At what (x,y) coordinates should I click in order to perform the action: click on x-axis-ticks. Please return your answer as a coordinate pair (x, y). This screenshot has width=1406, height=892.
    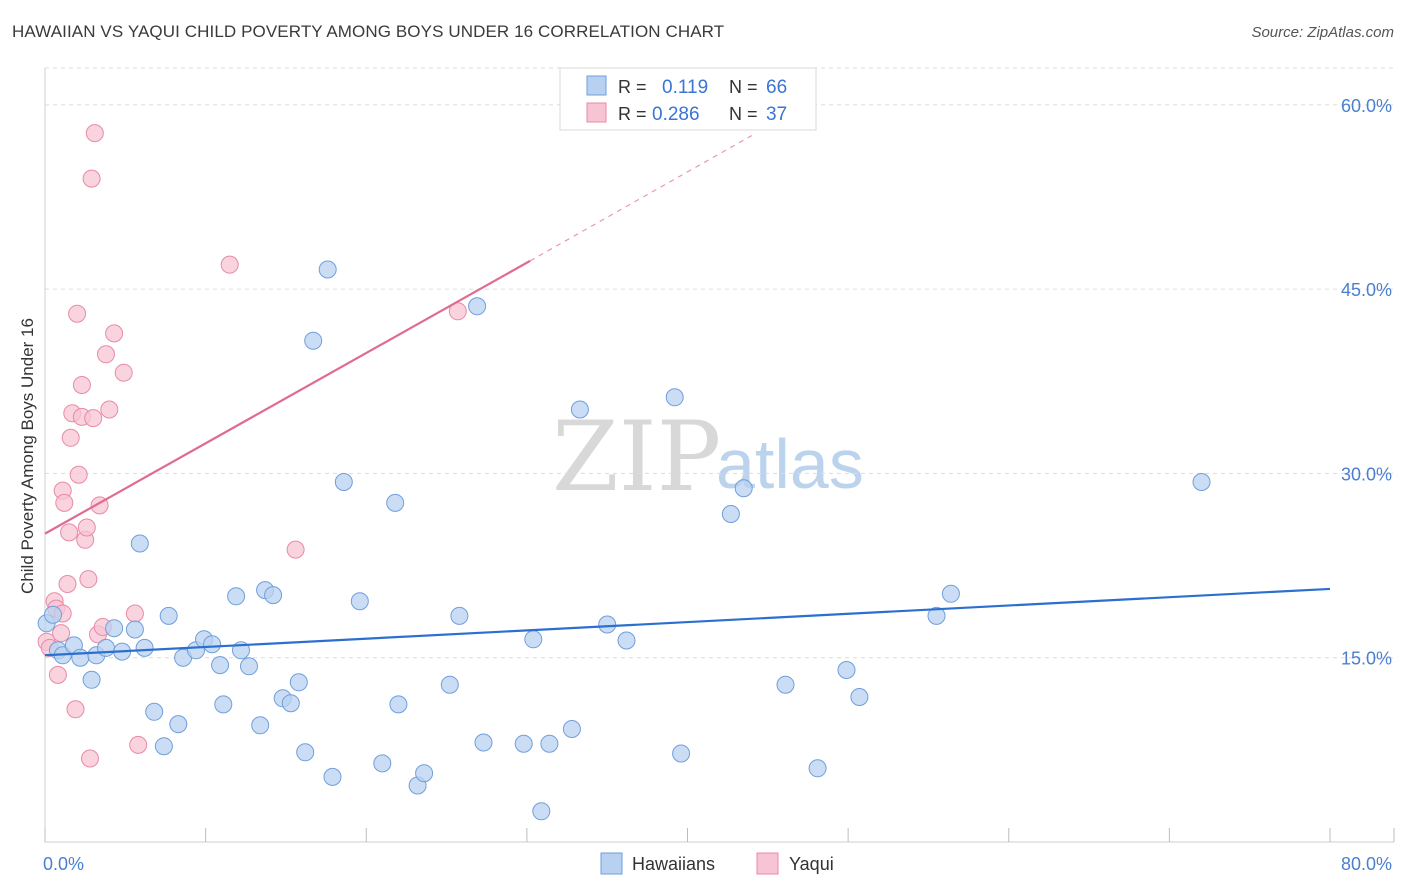
    Looking at the image, I should click on (719, 835).